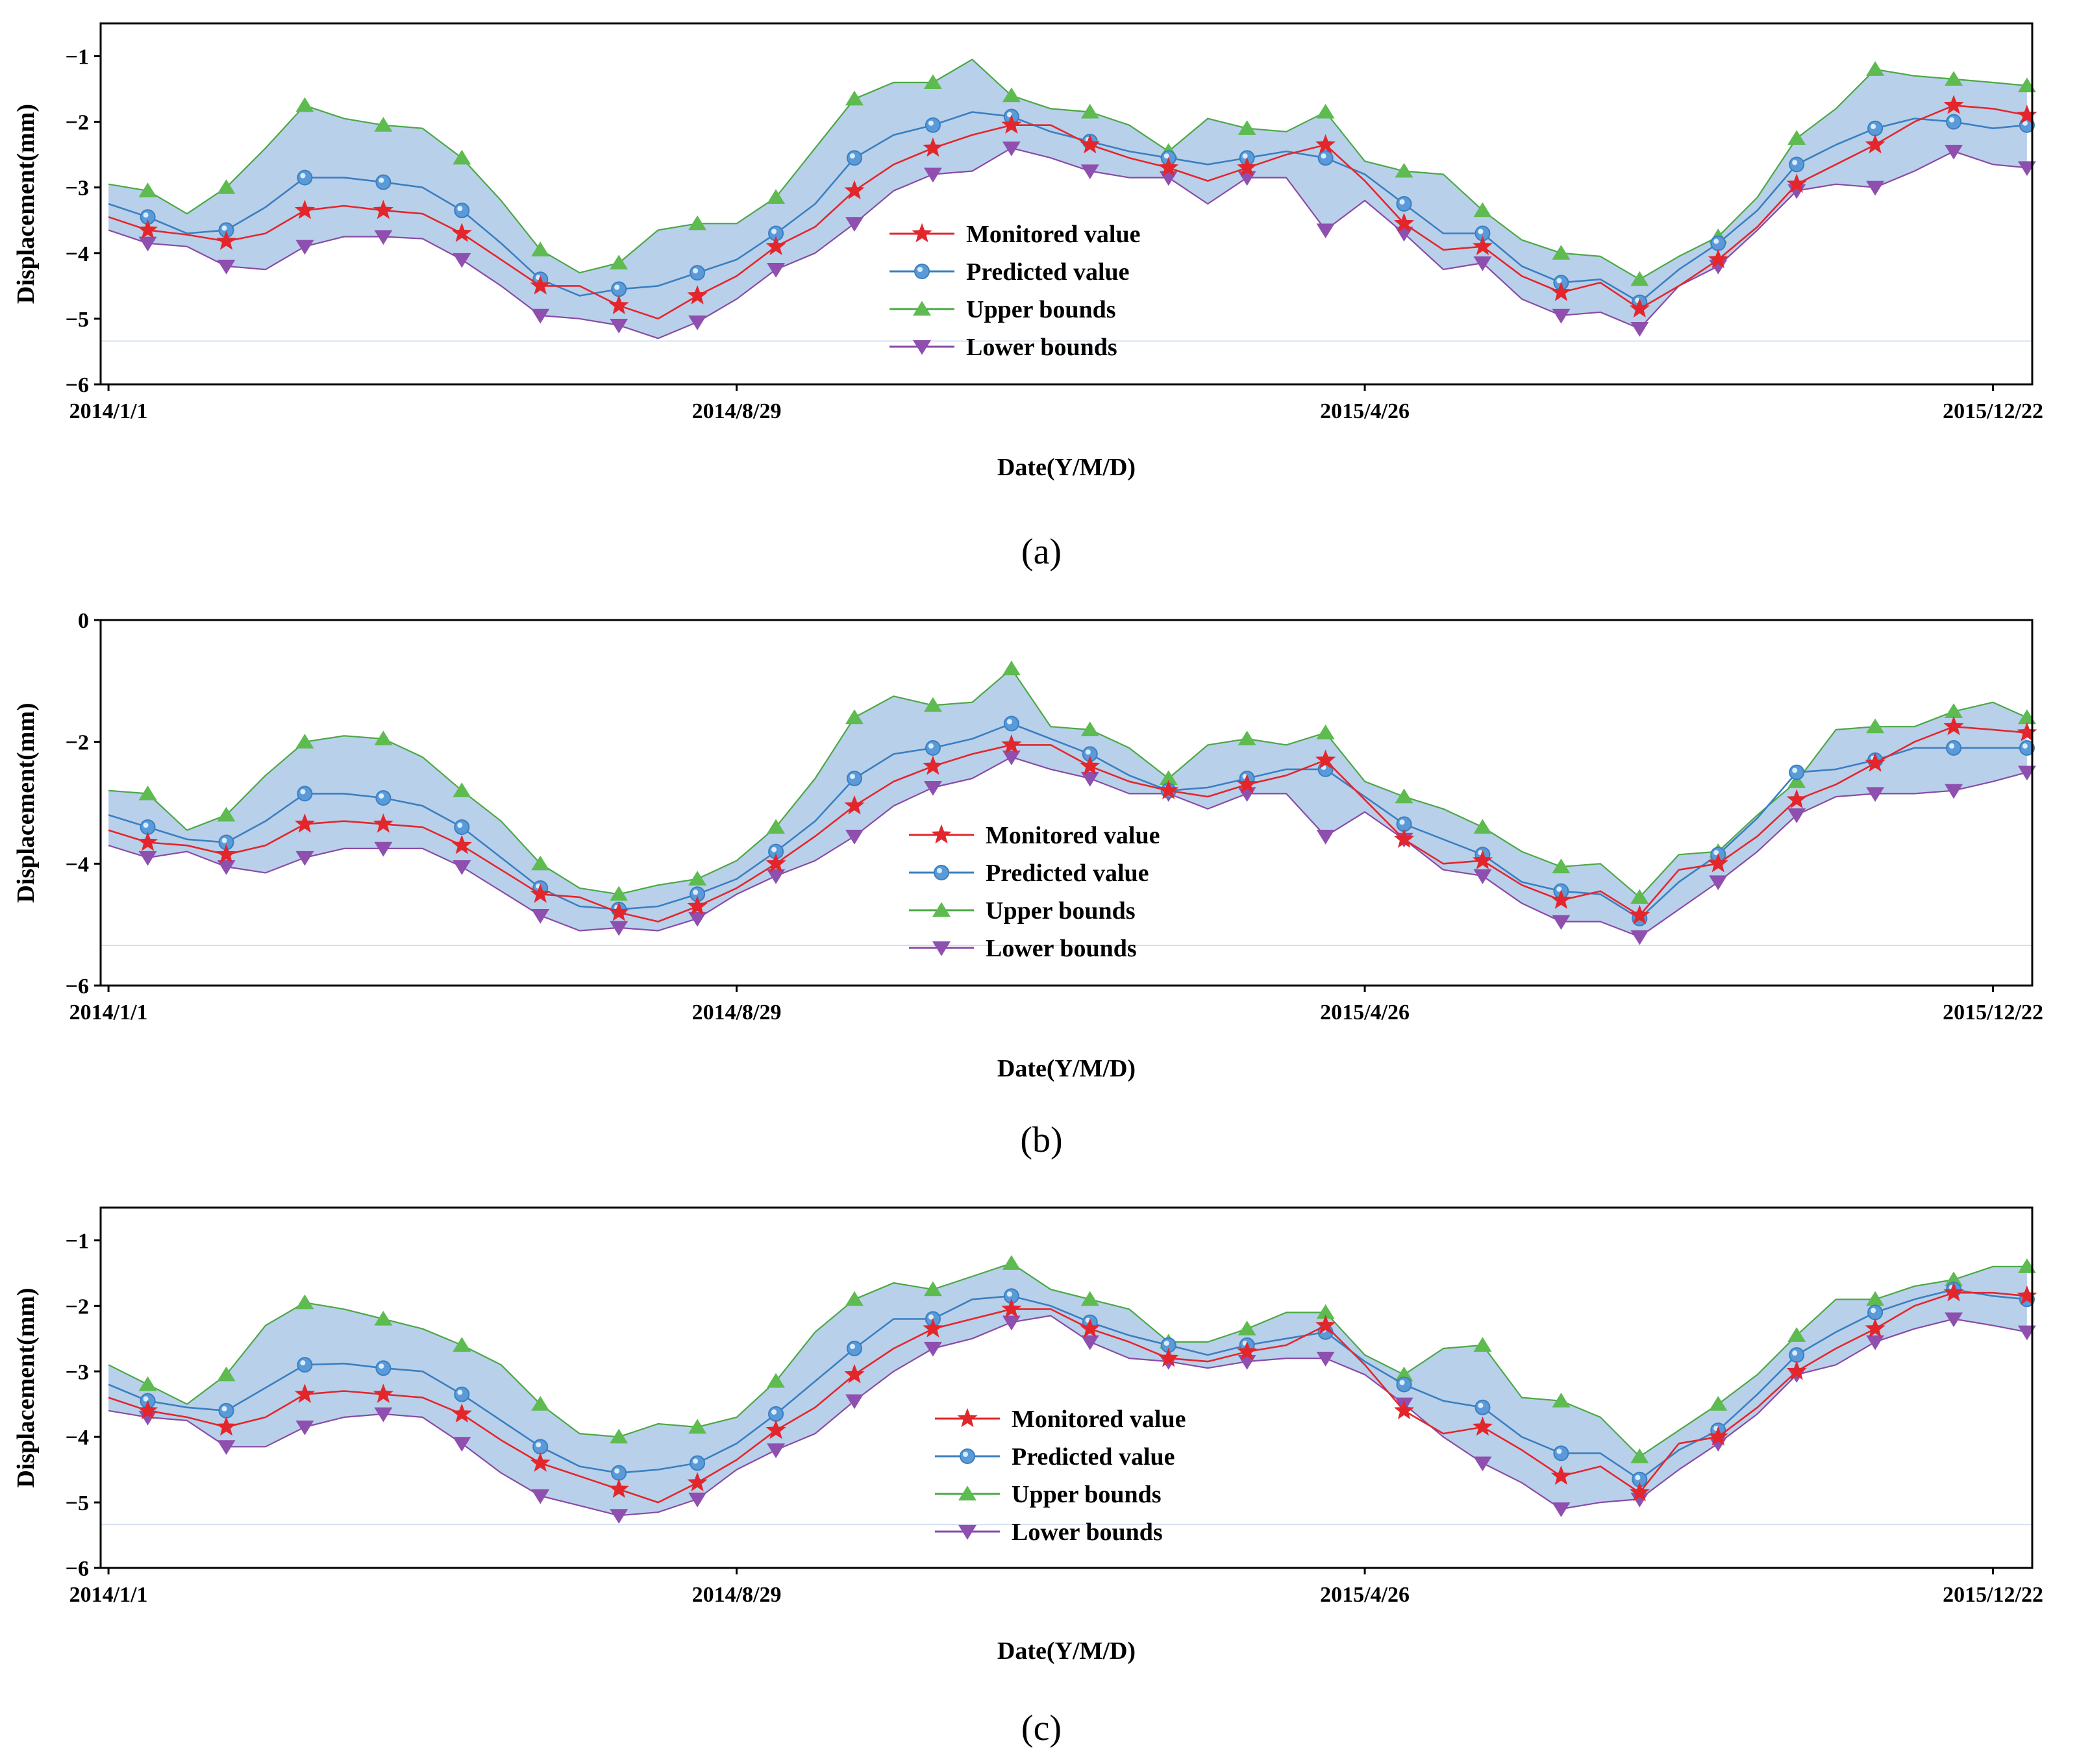 The height and width of the screenshot is (1764, 2090). What do you see at coordinates (83, 621) in the screenshot?
I see `y-tick-label: 0` at bounding box center [83, 621].